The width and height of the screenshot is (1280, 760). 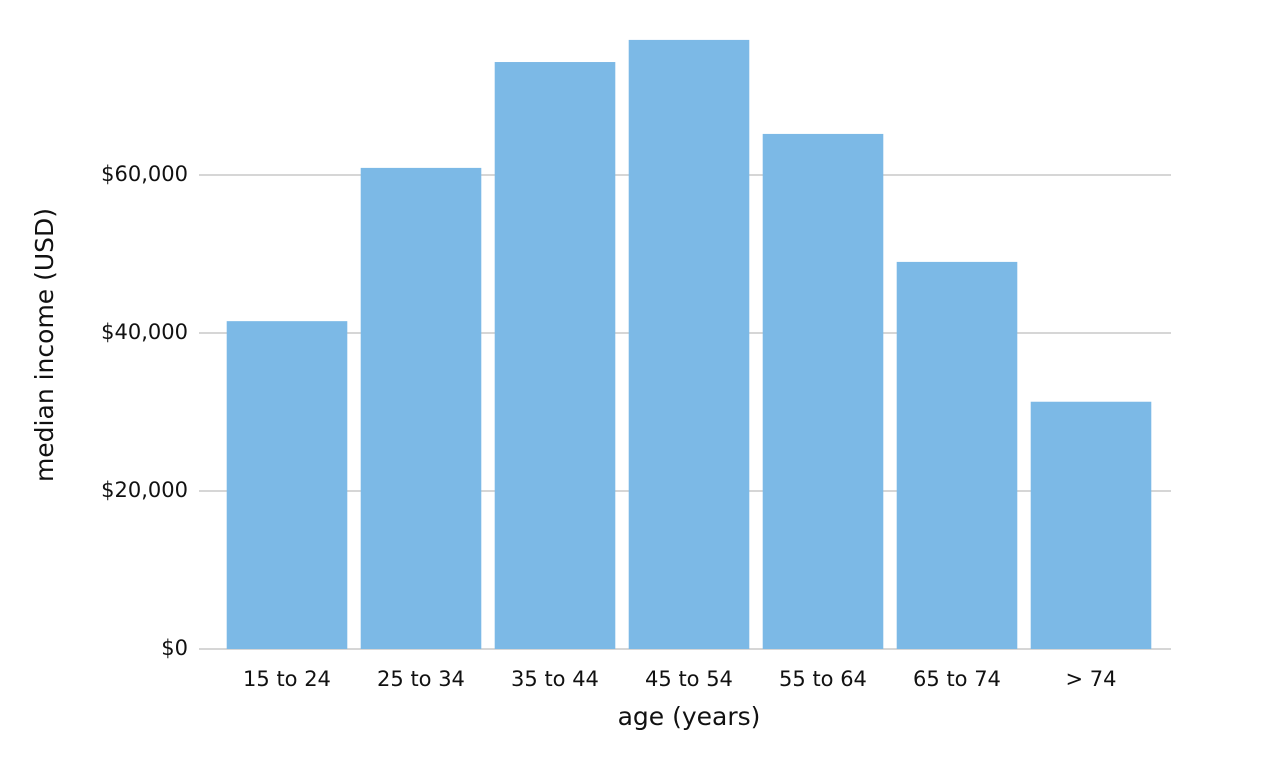 What do you see at coordinates (1091, 679) in the screenshot?
I see `x-tick-label: > 74` at bounding box center [1091, 679].